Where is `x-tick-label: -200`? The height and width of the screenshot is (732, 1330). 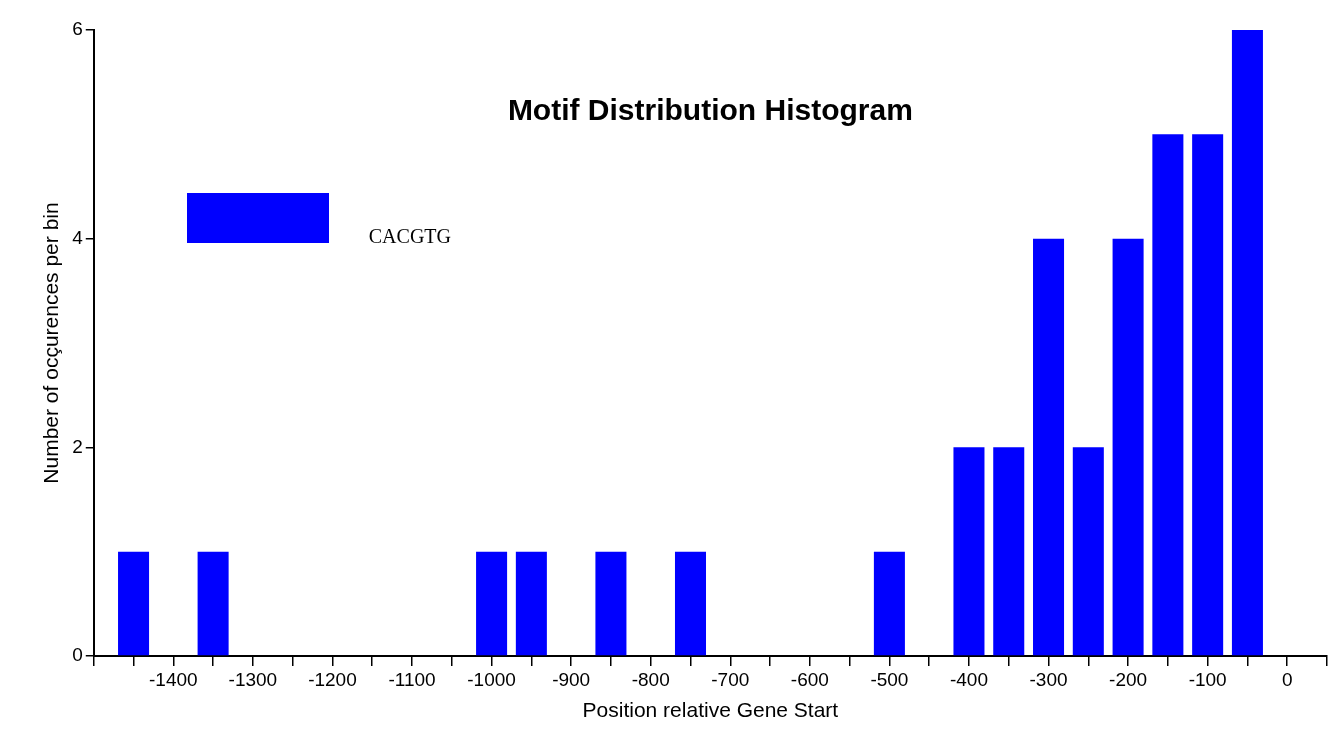
x-tick-label: -200 is located at coordinates (1128, 679).